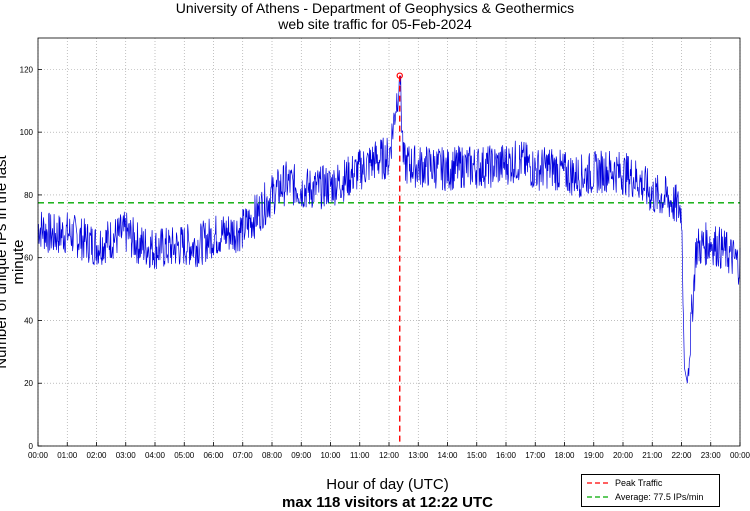 The height and width of the screenshot is (511, 750). Describe the element at coordinates (418, 455) in the screenshot. I see `x-tick-label: 13:00` at that location.